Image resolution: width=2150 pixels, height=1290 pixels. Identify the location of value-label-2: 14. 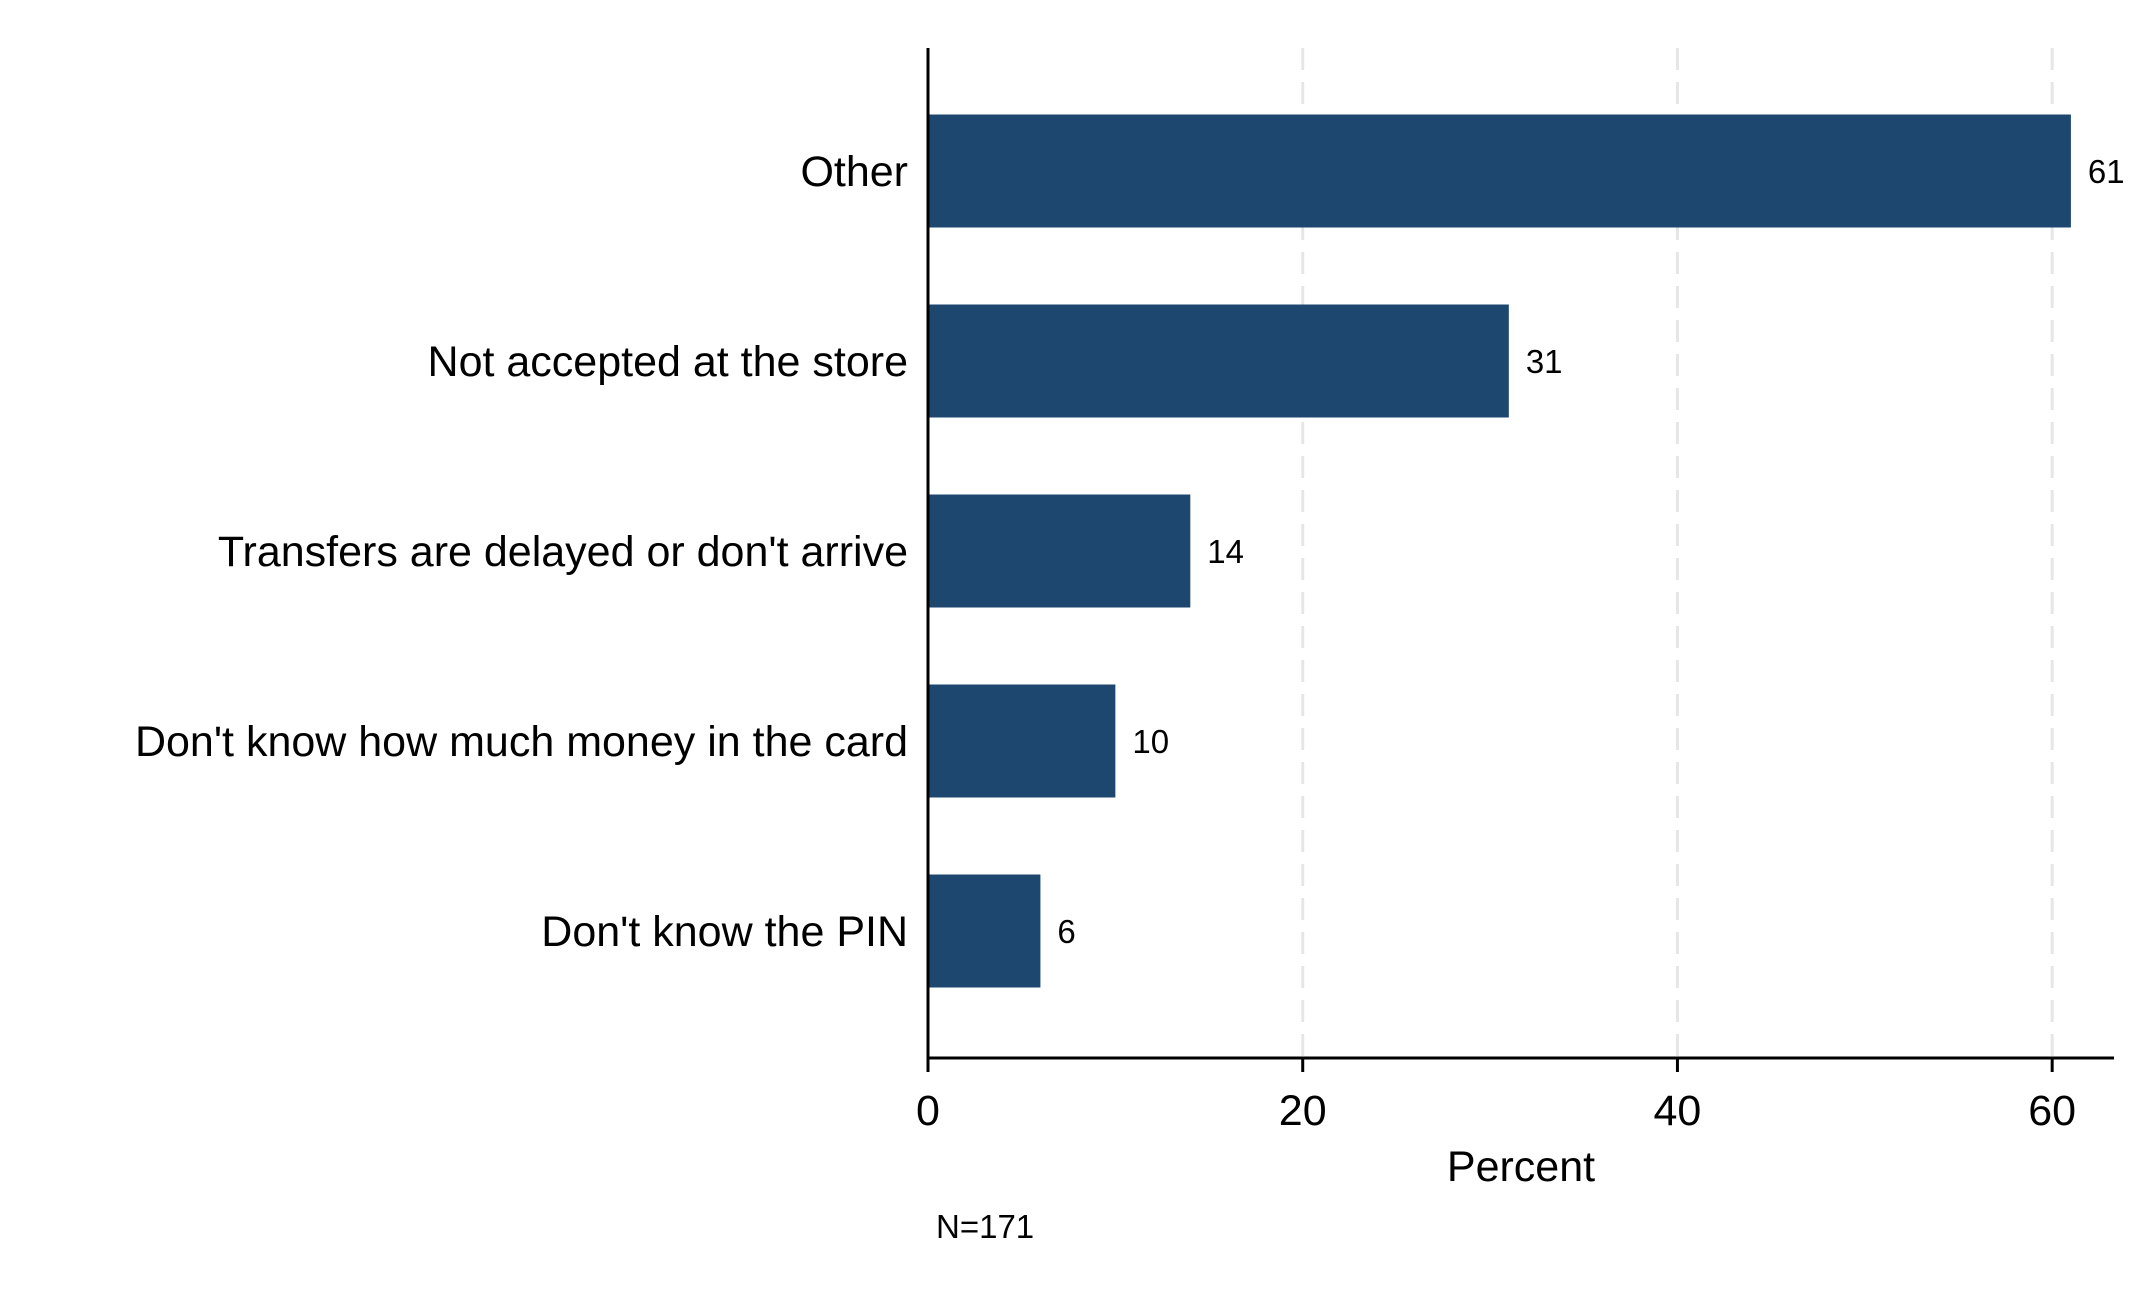
(1225, 551).